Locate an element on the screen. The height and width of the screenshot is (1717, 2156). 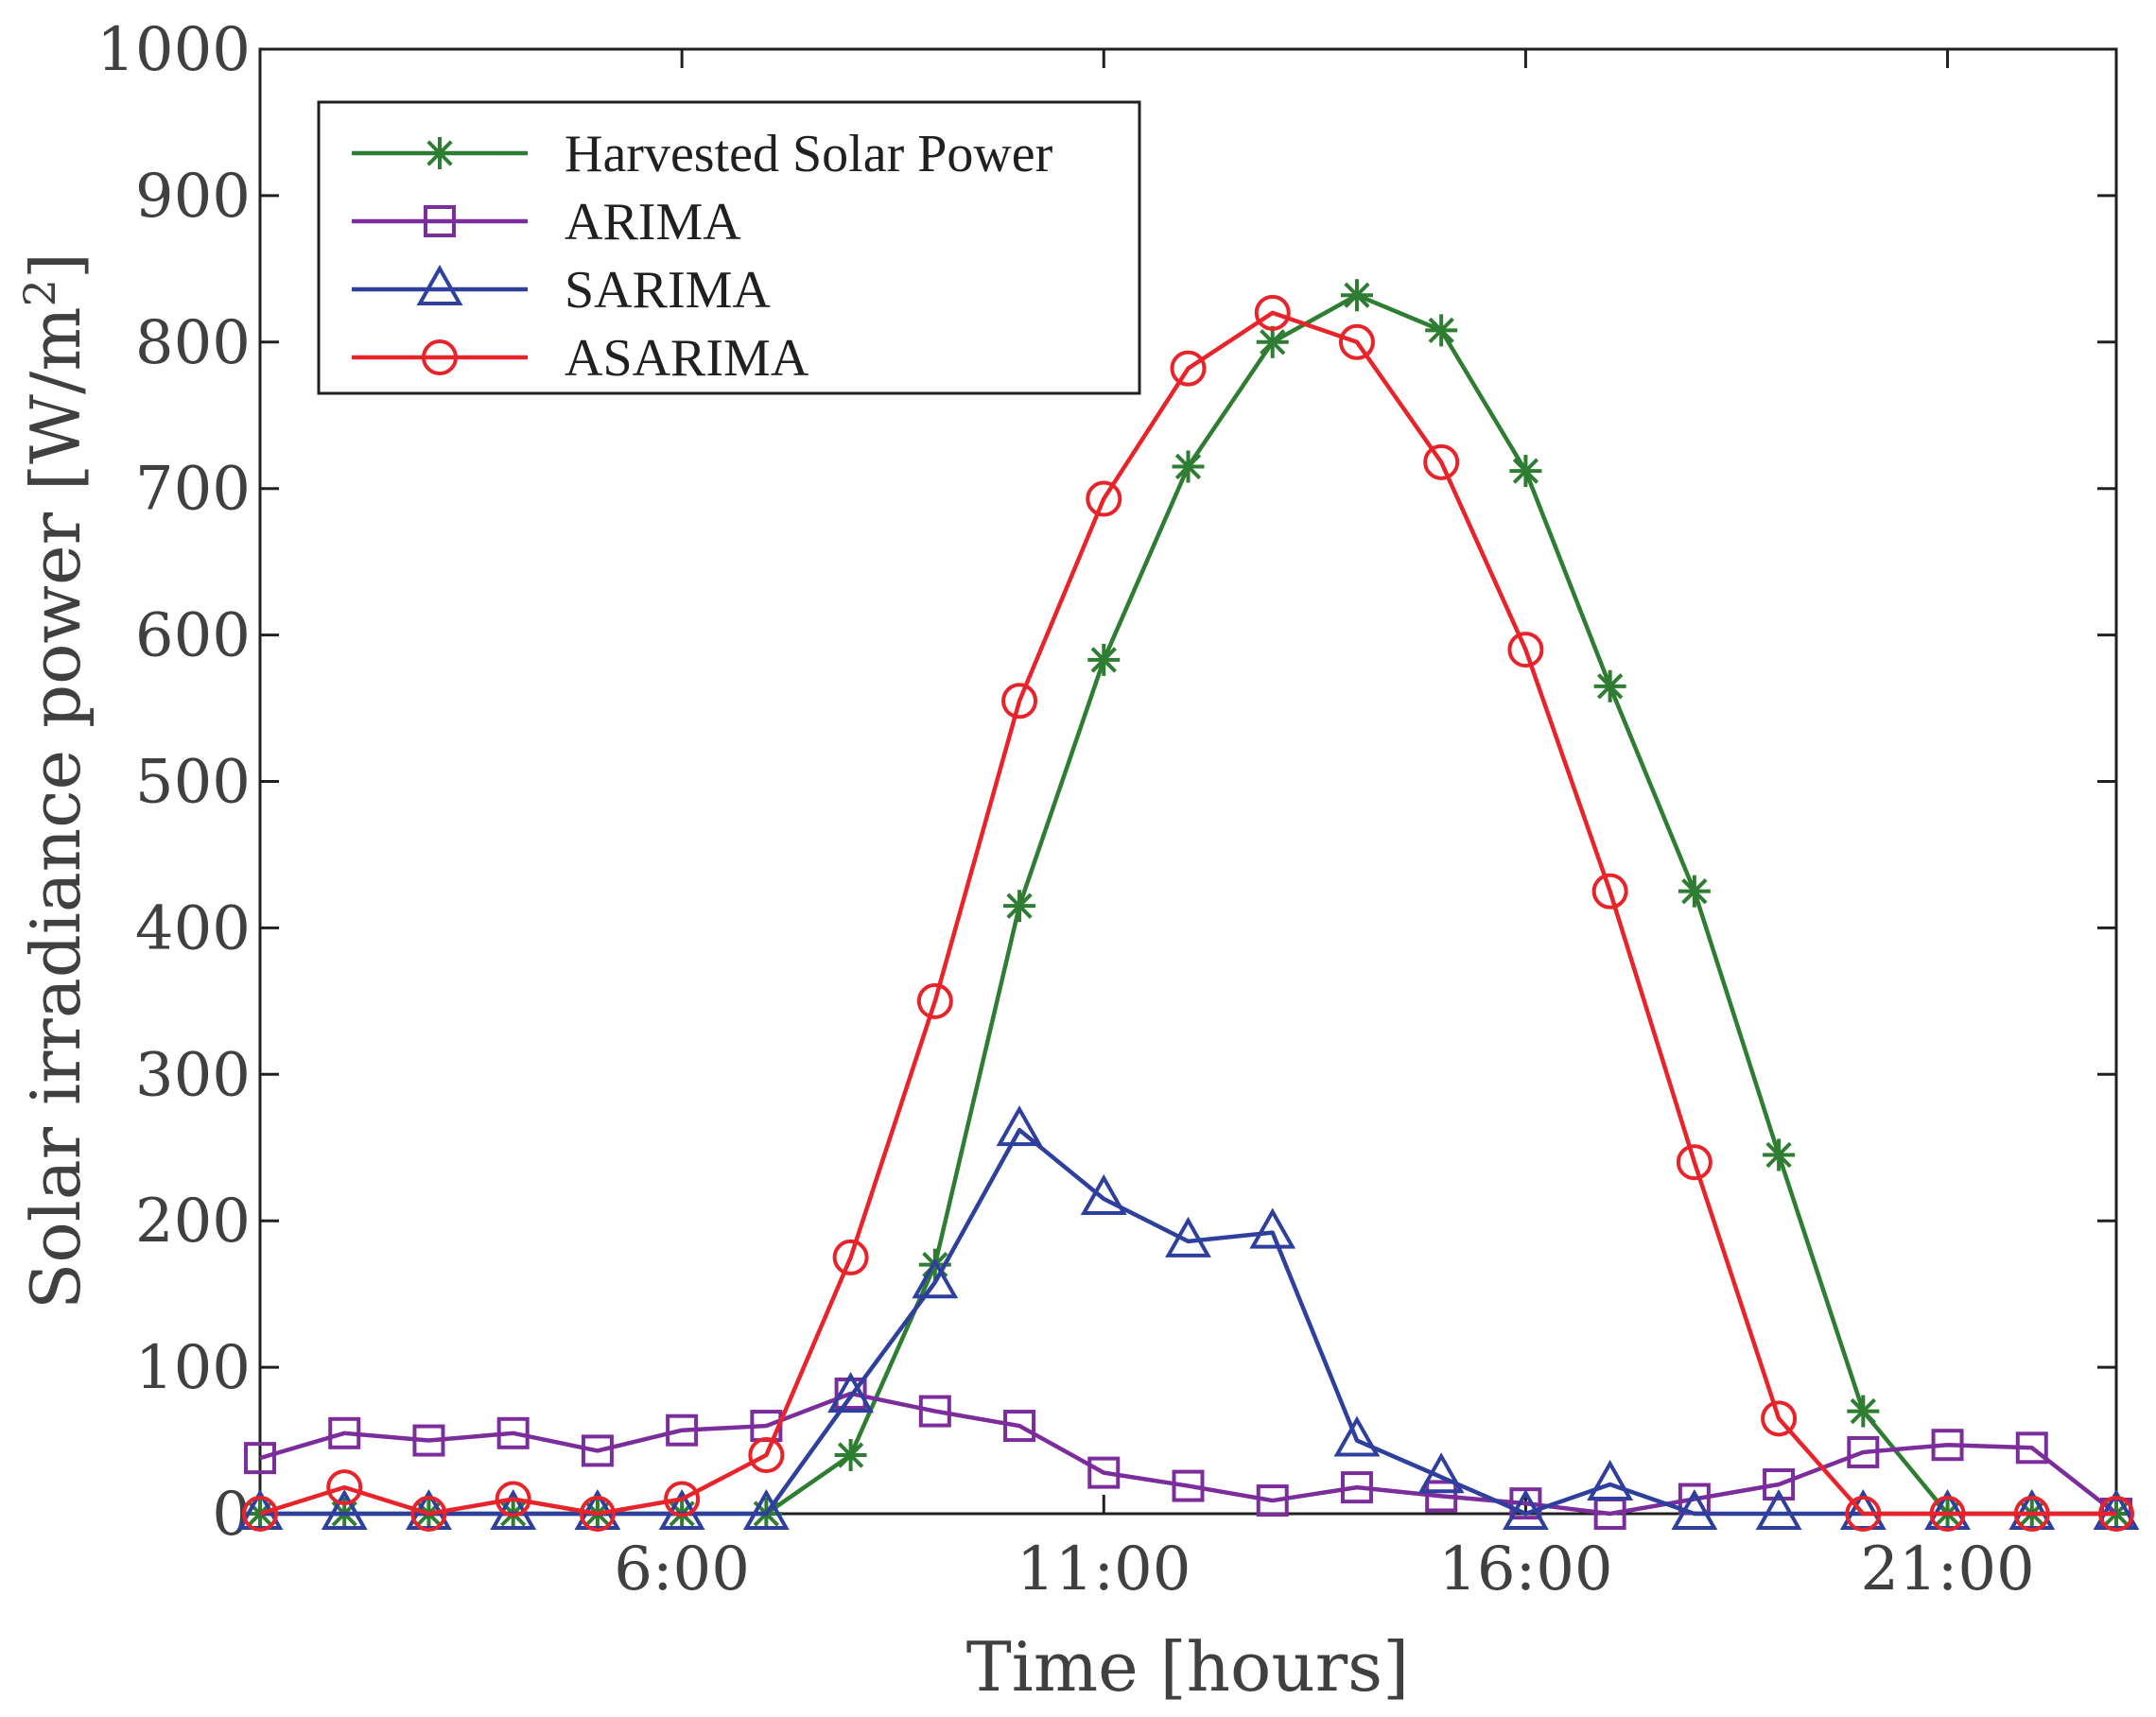
y-tick-label: 900 is located at coordinates (193, 197).